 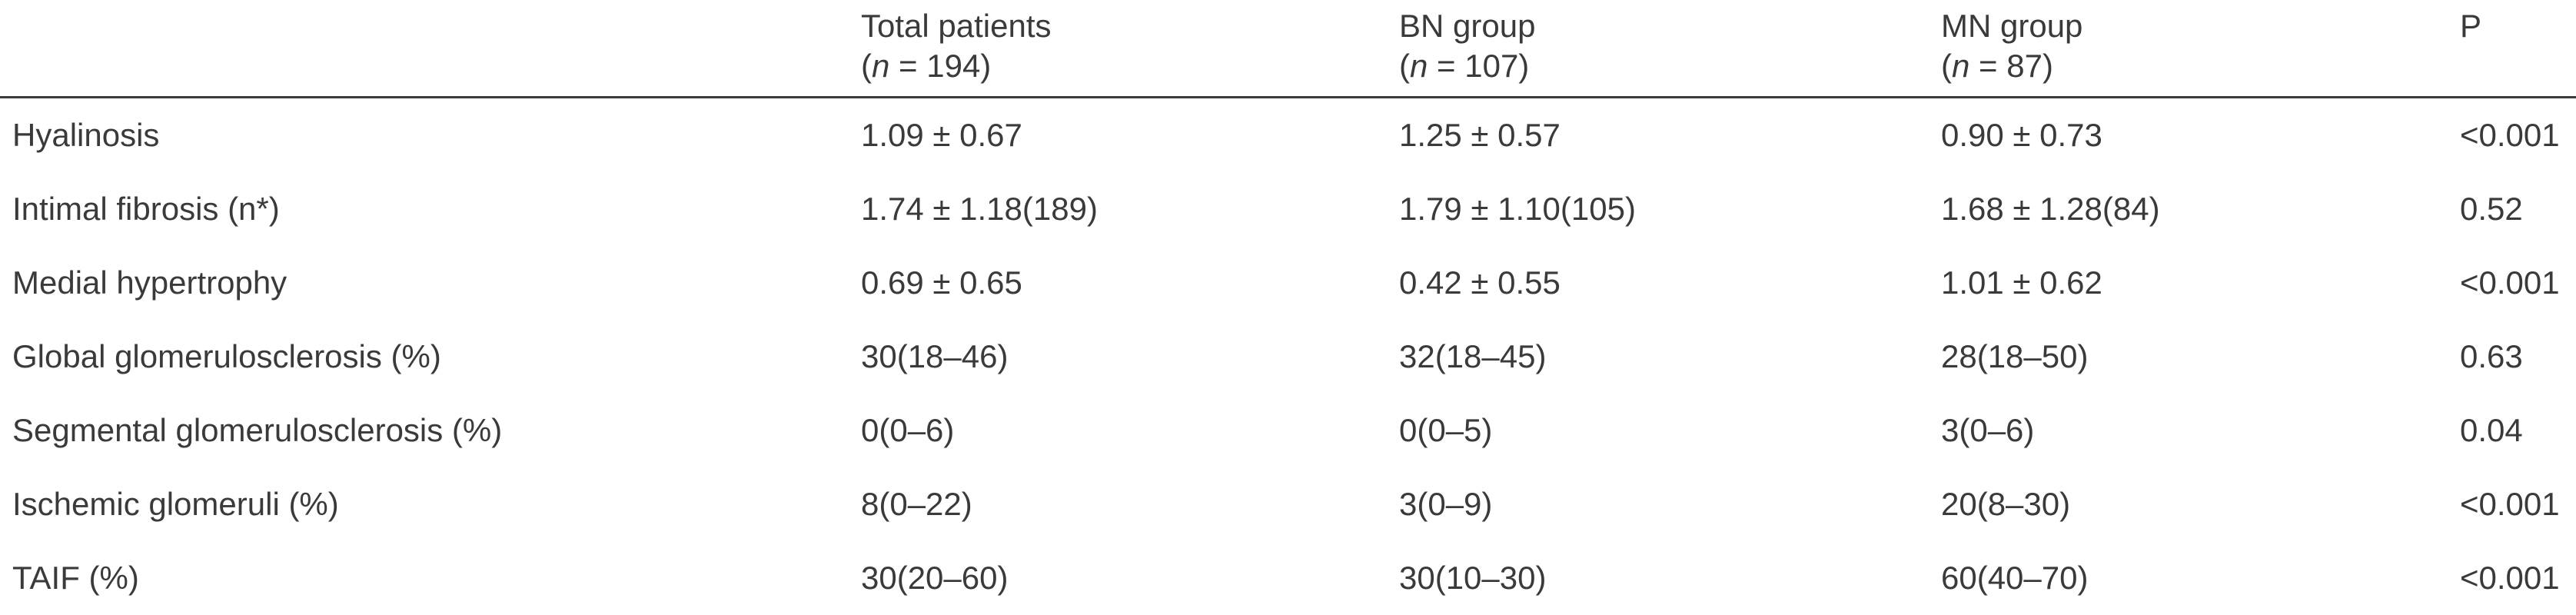 I want to click on cell-mn: 1.01 ± 0.62, so click(x=2021, y=283).